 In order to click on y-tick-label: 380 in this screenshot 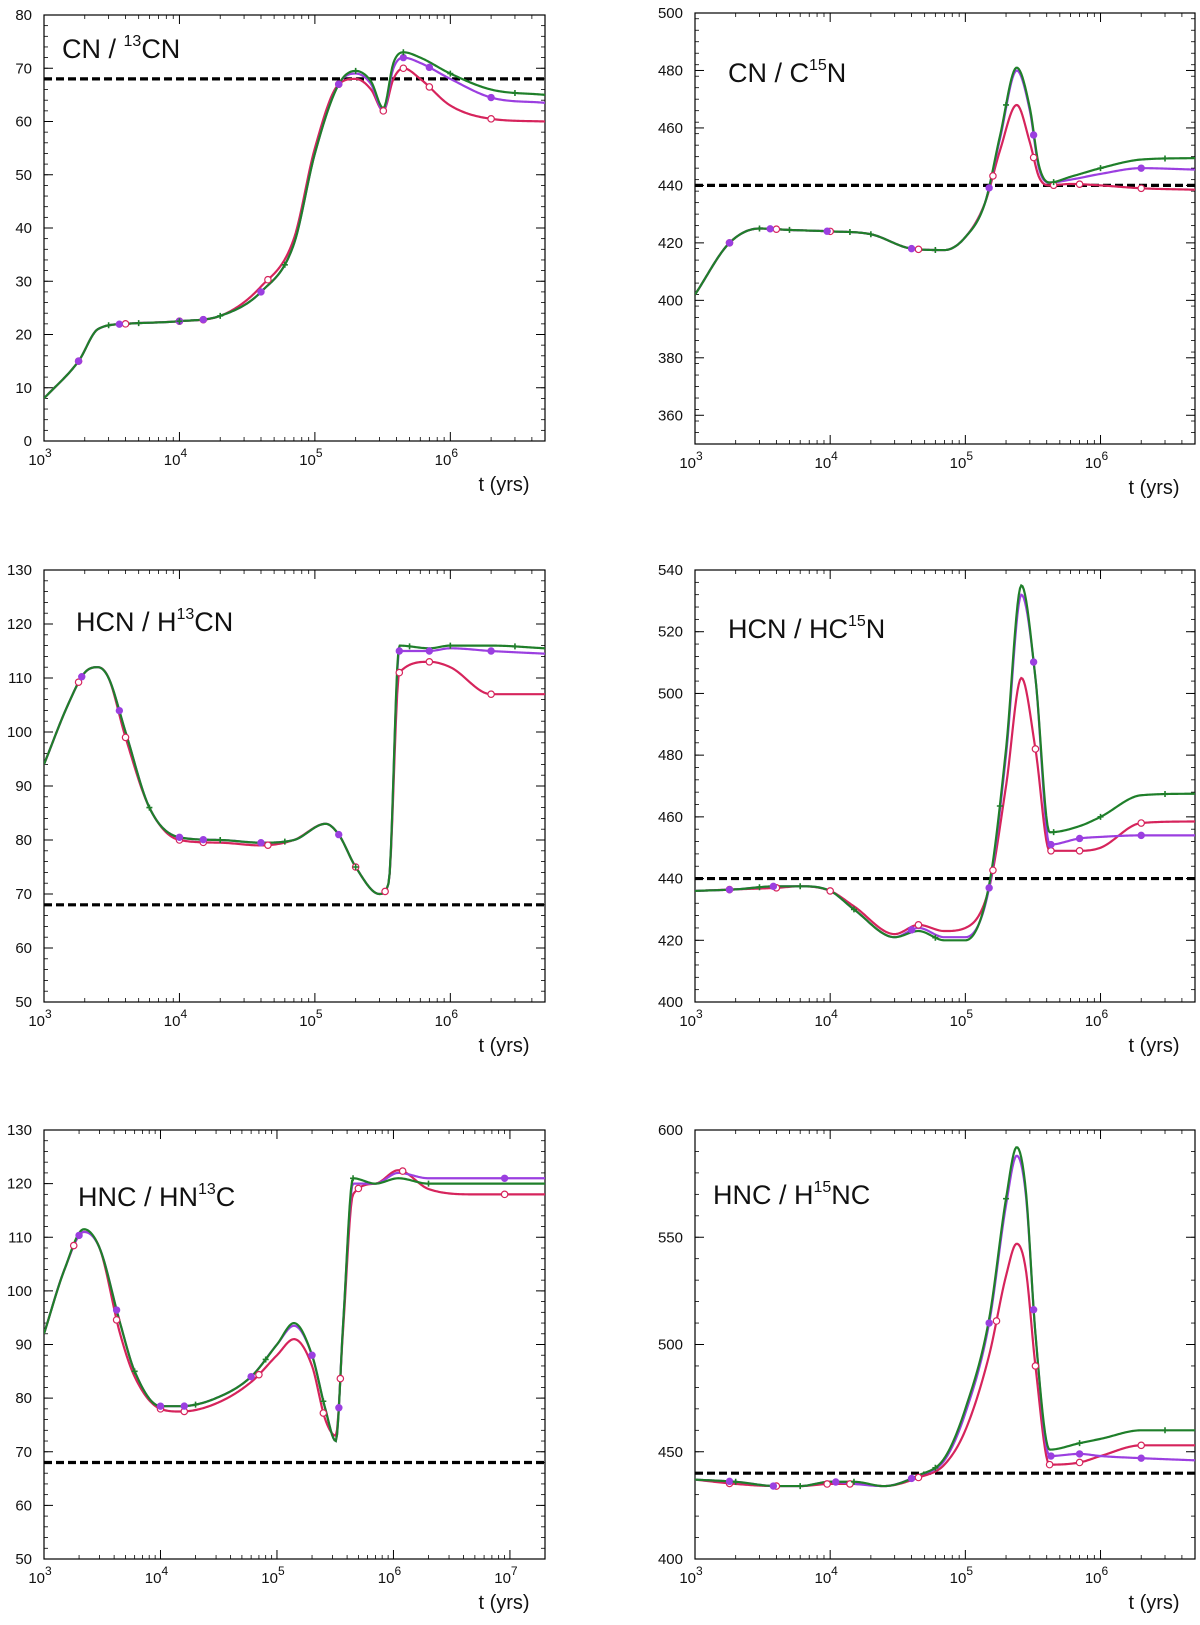, I will do `click(670, 358)`.